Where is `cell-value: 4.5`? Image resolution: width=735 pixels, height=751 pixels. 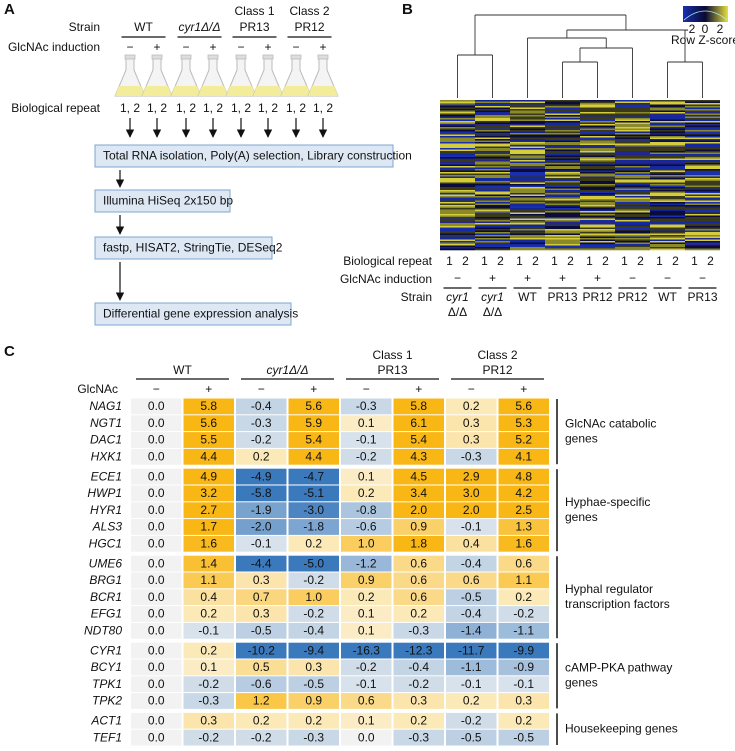
cell-value: 4.5 is located at coordinates (418, 476).